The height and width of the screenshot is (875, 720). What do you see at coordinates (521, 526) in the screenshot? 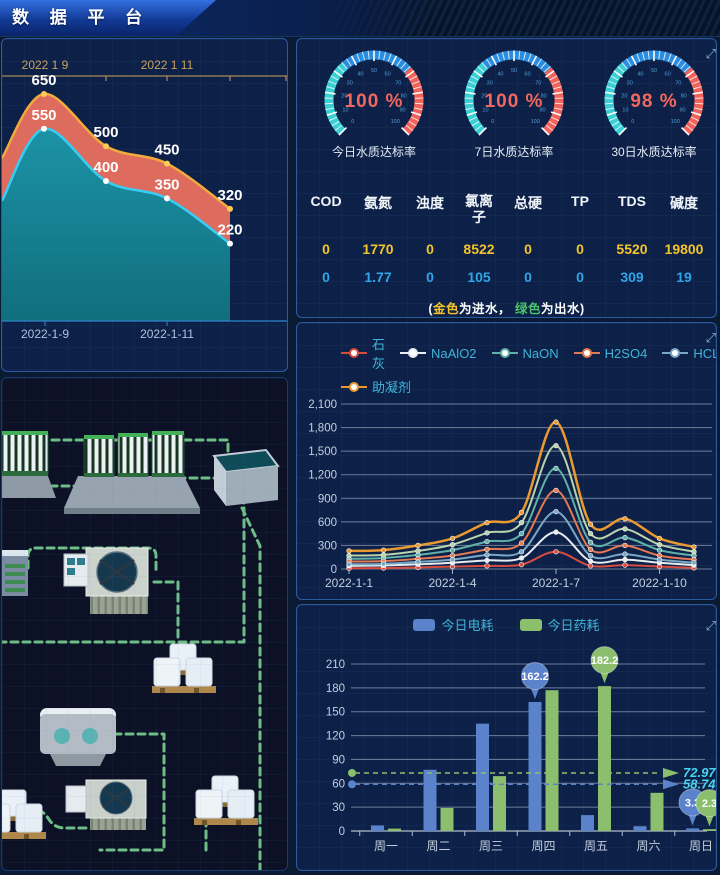
I see `series-H2SO4` at bounding box center [521, 526].